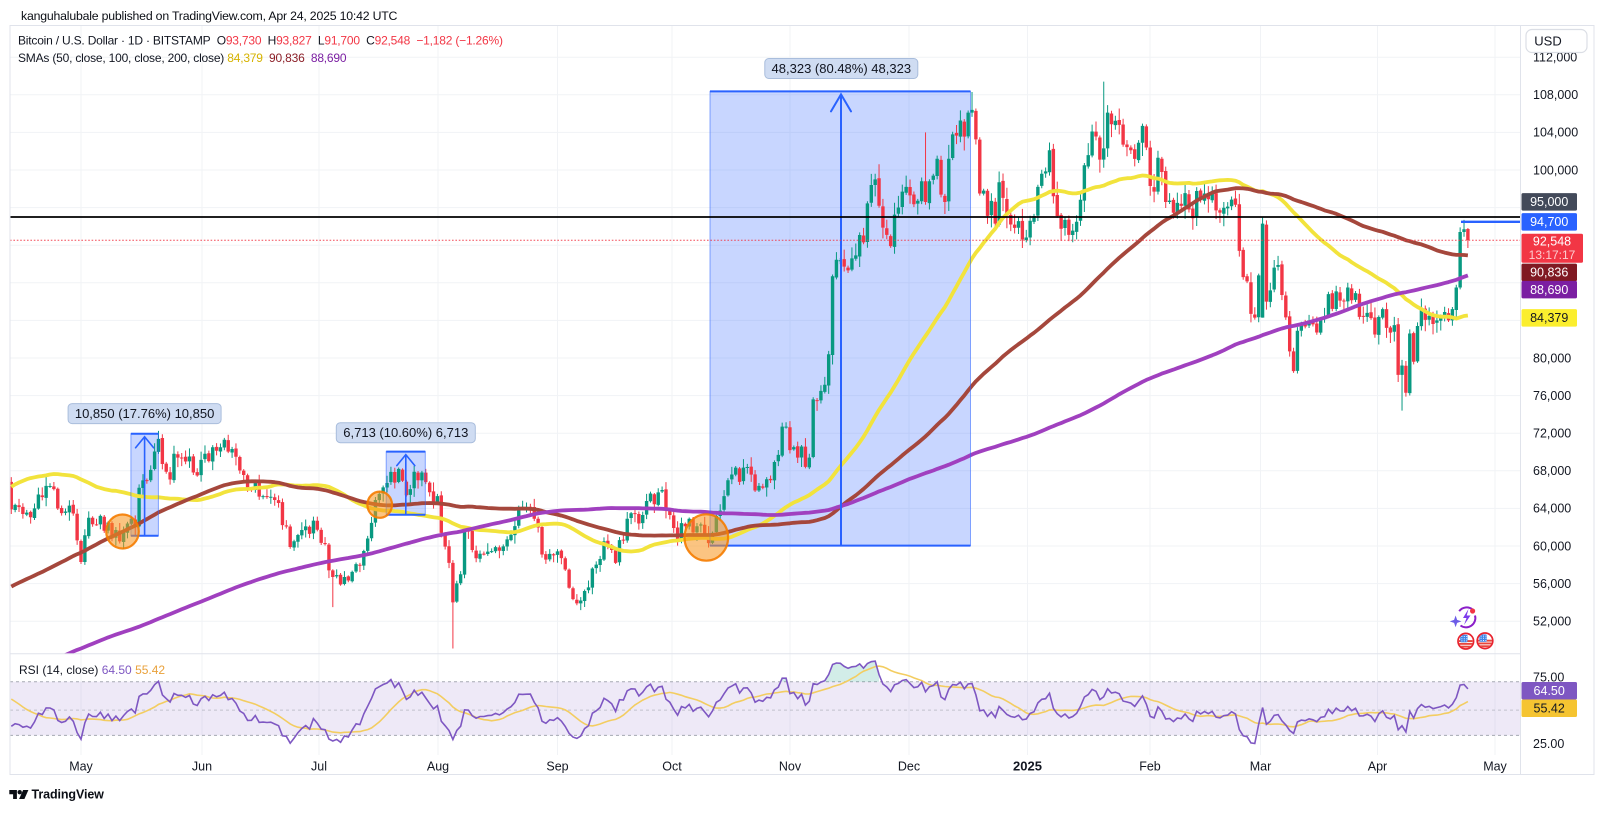  Describe the element at coordinates (672, 767) in the screenshot. I see `svg-text: Oct` at that location.